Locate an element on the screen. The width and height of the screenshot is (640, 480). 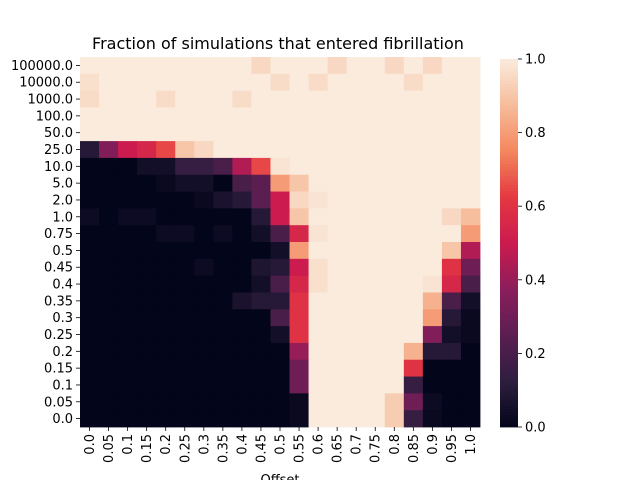
y-tick-label: 100000.0 is located at coordinates (42, 66).